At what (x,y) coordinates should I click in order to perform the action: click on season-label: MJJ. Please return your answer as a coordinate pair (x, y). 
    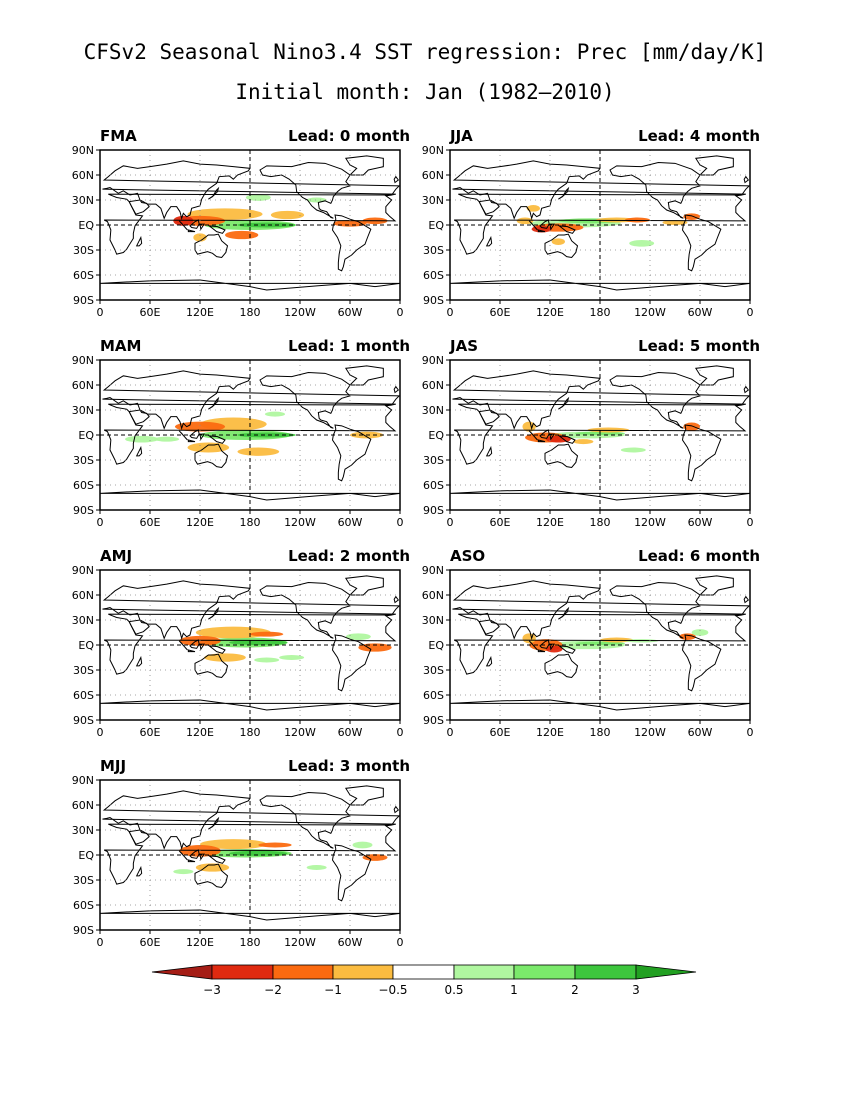
    Looking at the image, I should click on (113, 766).